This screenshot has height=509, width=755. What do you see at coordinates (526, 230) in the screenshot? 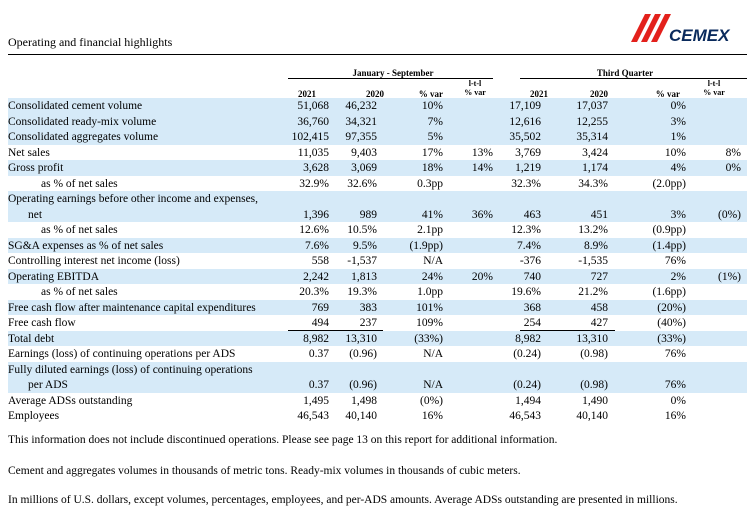
I see `cell-q-2021: 12.3%` at bounding box center [526, 230].